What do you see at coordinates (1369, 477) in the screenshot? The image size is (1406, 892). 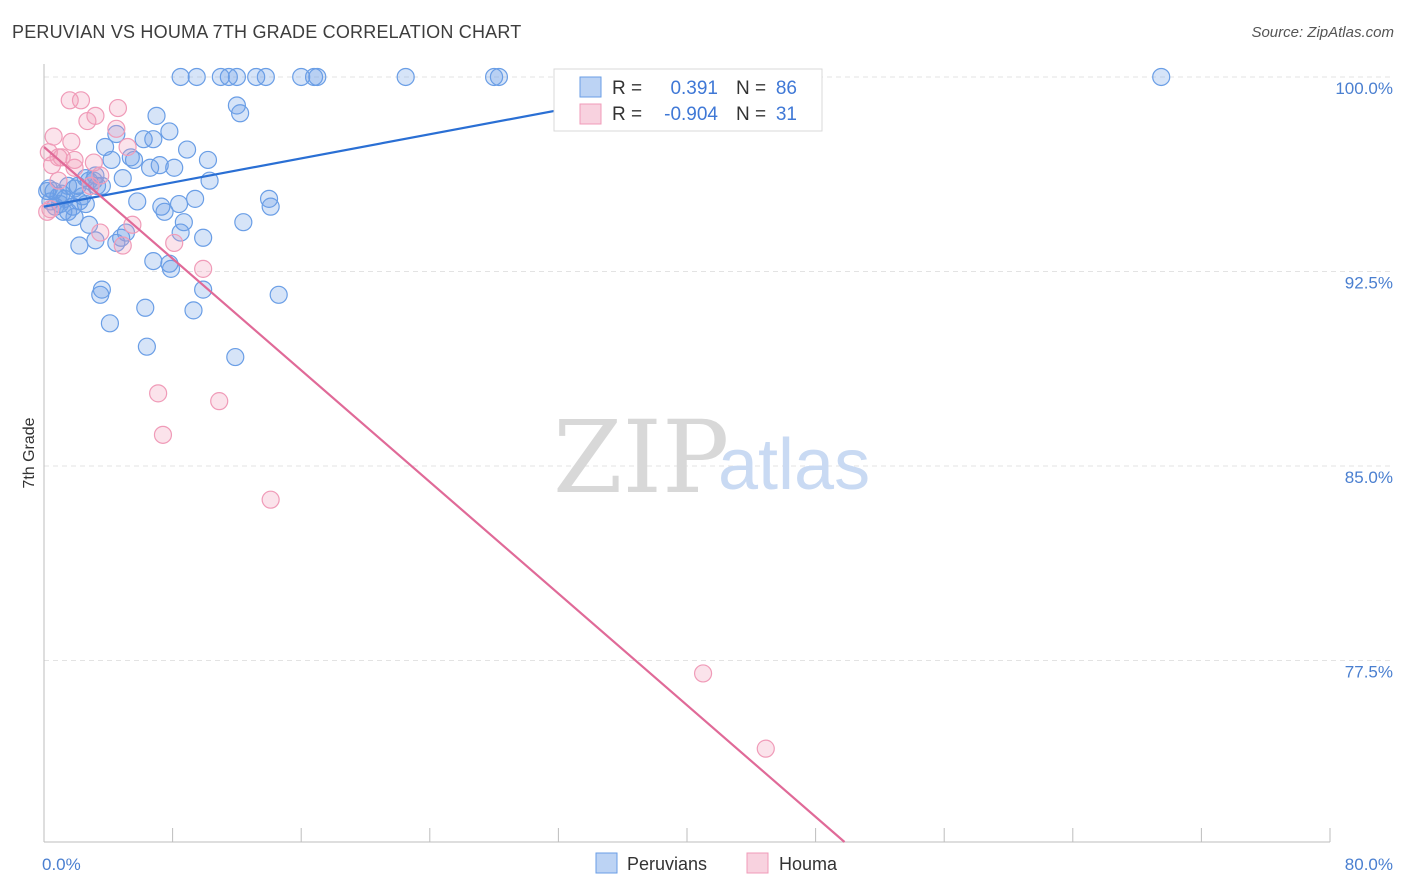 I see `y-tick-label: 85.0%` at bounding box center [1369, 477].